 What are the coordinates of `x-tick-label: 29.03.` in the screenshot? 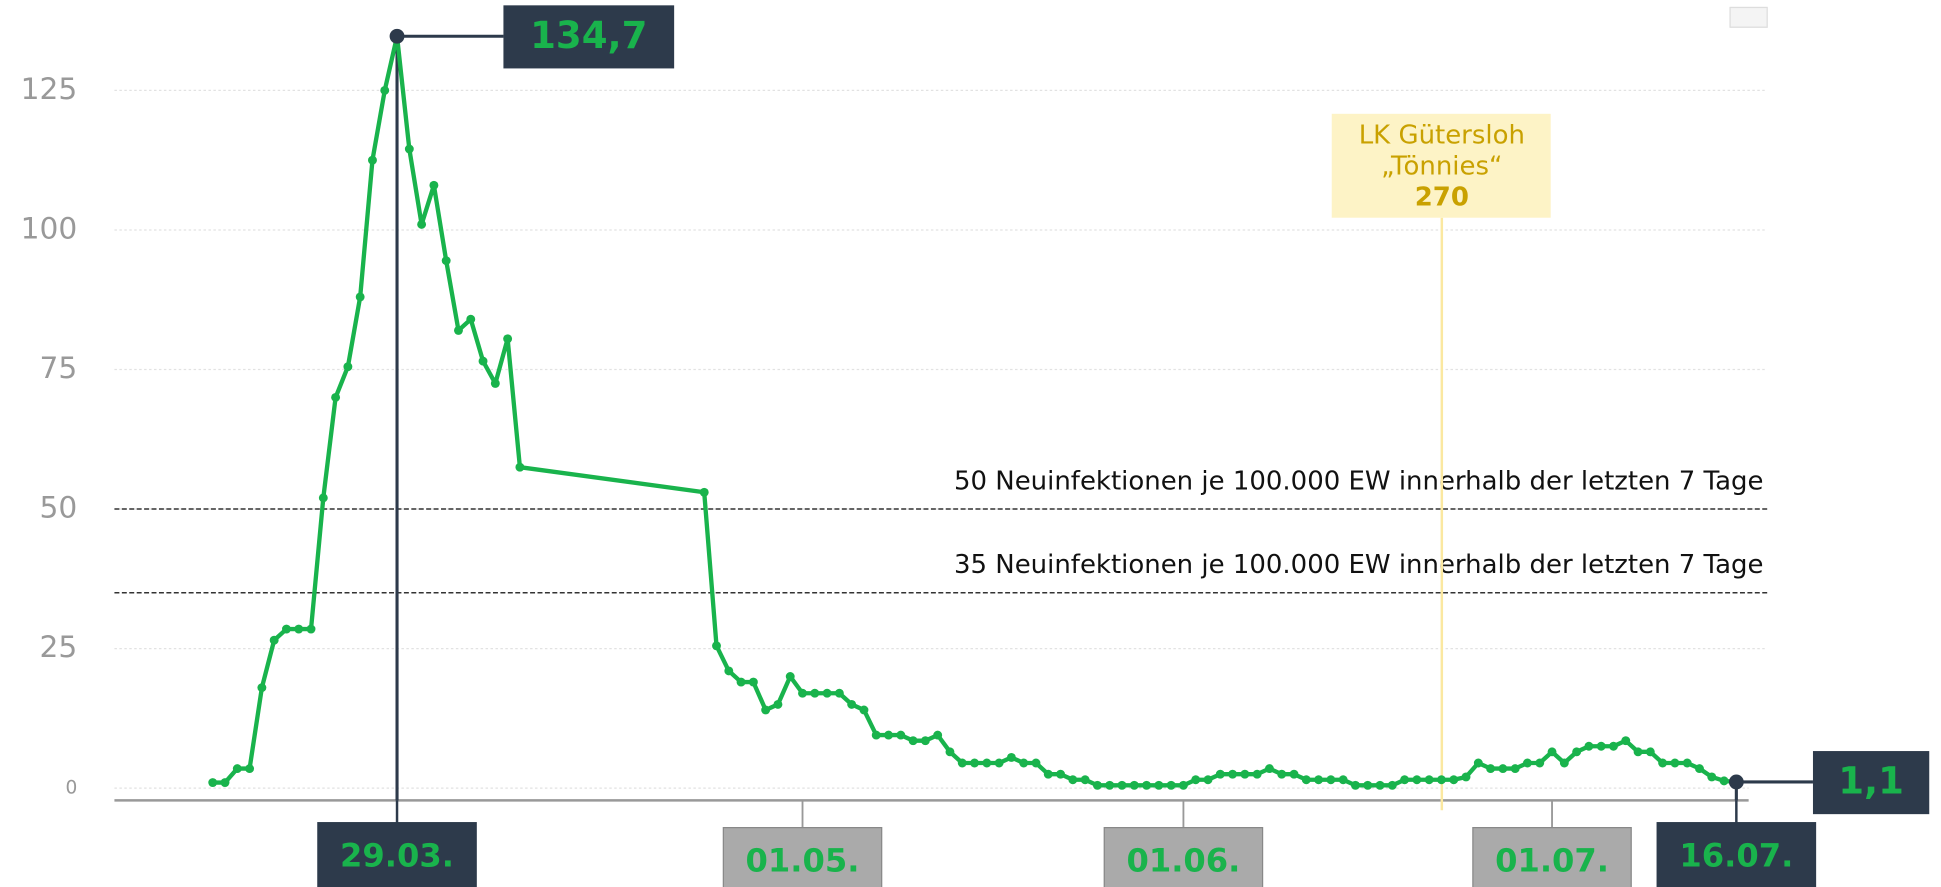 It's located at (397, 855).